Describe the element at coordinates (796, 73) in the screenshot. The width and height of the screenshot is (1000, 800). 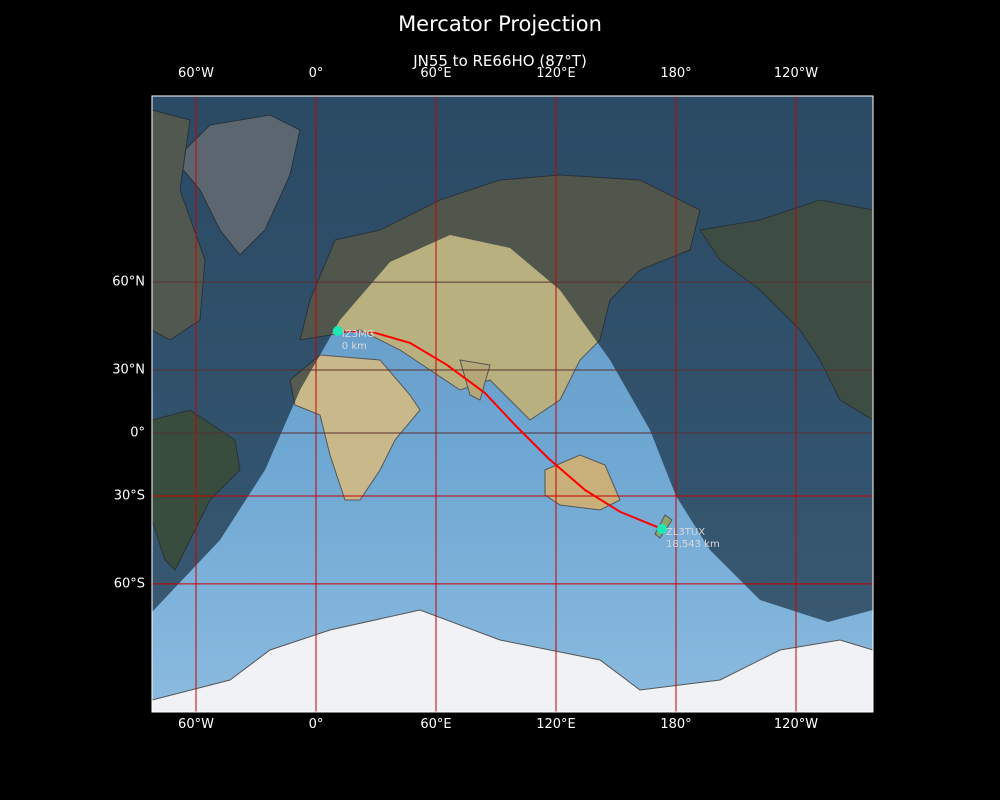
I see `lon-tick-label-top: 120°W` at that location.